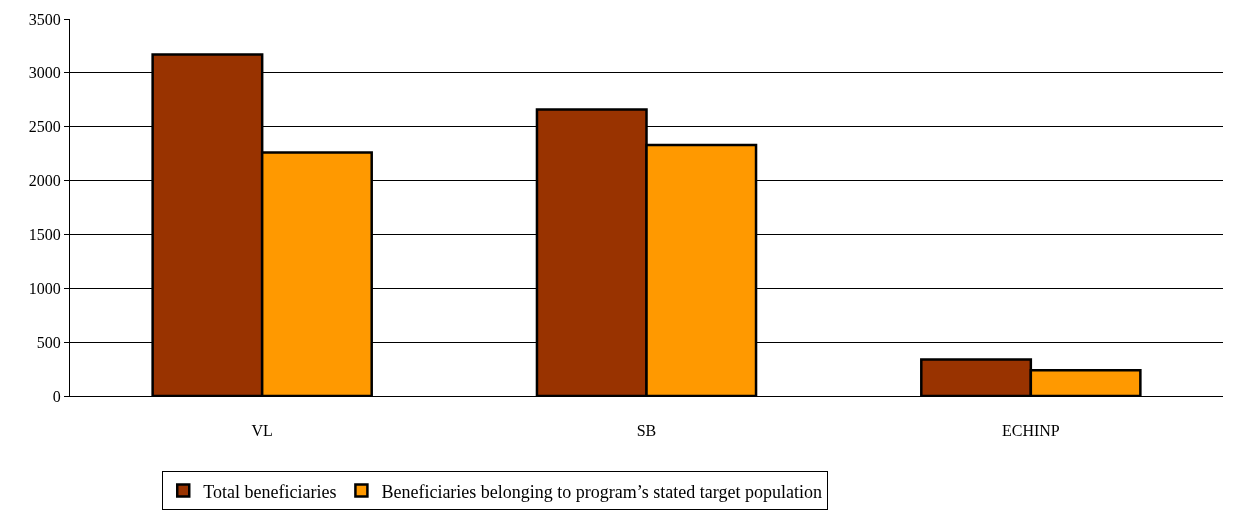 The width and height of the screenshot is (1233, 522). I want to click on x-tick-label: VL, so click(262, 431).